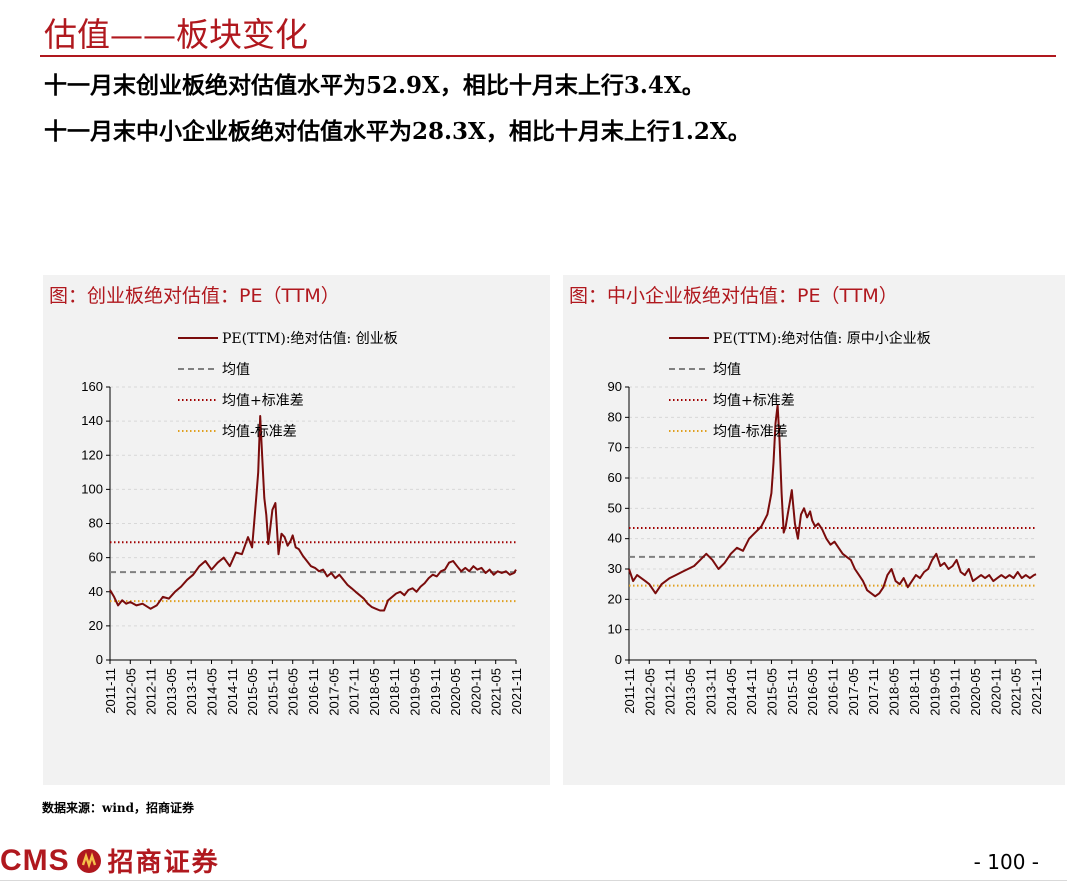 This screenshot has width=1067, height=884. What do you see at coordinates (533, 880) in the screenshot?
I see `footer-divider` at bounding box center [533, 880].